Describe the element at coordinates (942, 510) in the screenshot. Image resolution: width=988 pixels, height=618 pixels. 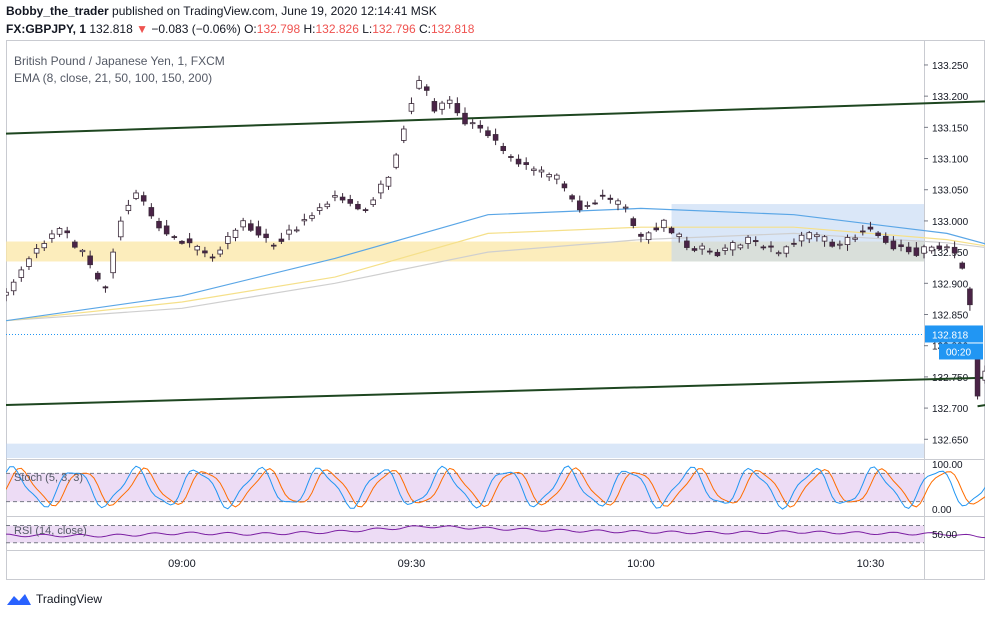
I see `stoch-tick-0: 0.00` at that location.